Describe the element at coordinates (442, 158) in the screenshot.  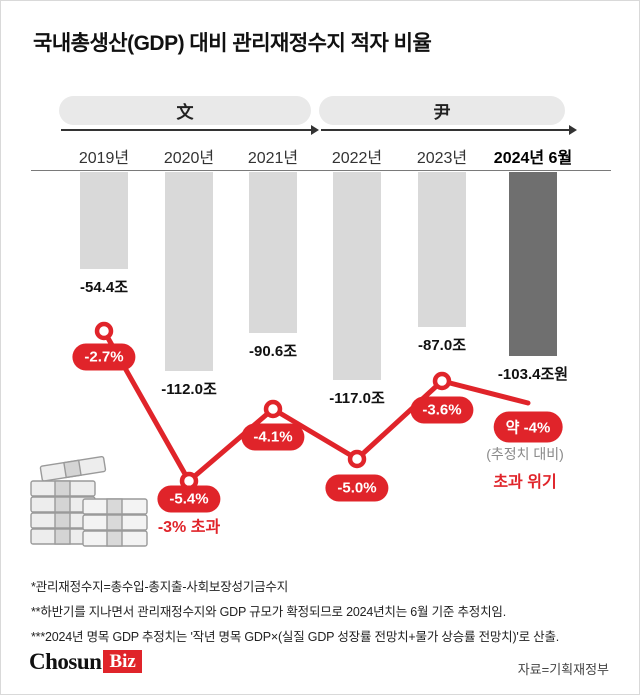
I see `year-label: 2023년` at that location.